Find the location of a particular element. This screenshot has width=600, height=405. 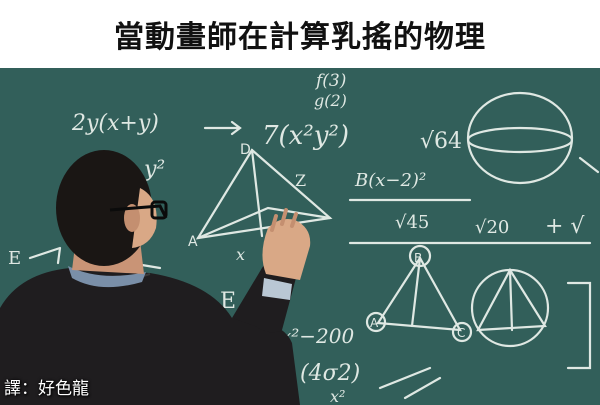

formula-x2-200: x²−200 is located at coordinates (317, 336).